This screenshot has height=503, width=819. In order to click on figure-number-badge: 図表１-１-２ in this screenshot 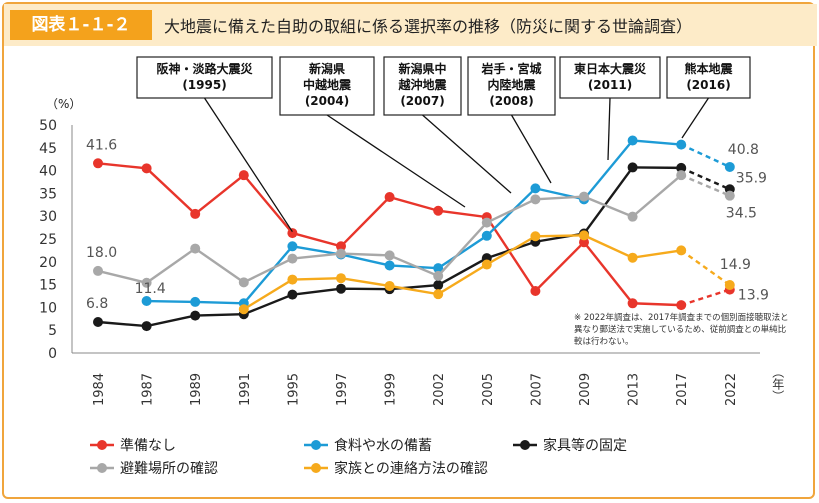, I will do `click(81, 25)`.